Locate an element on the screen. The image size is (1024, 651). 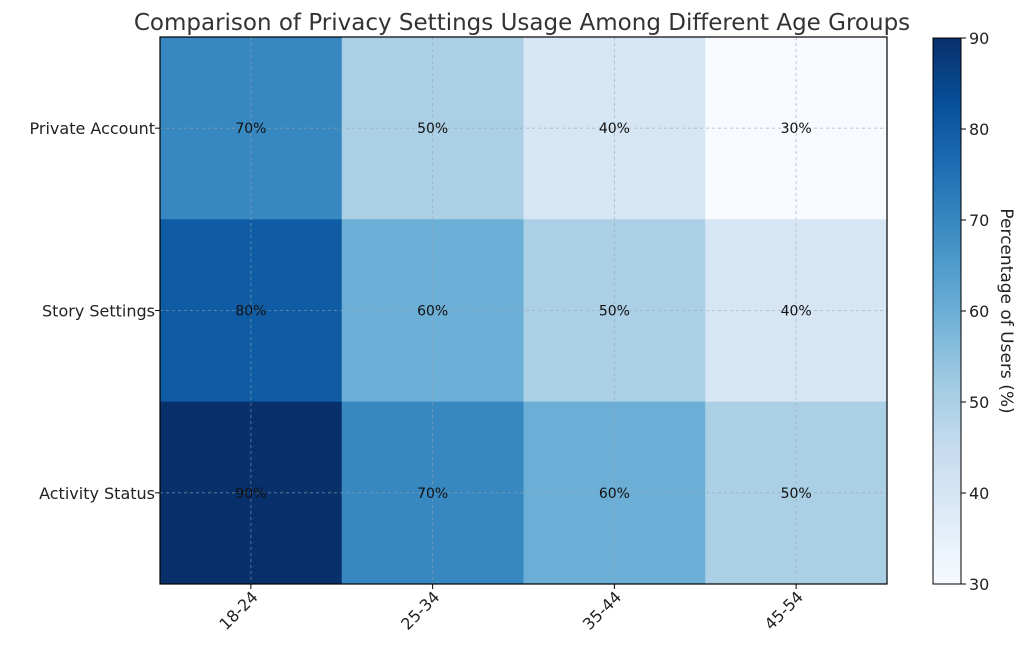
colorbar-tick-label: 70 is located at coordinates (979, 220).